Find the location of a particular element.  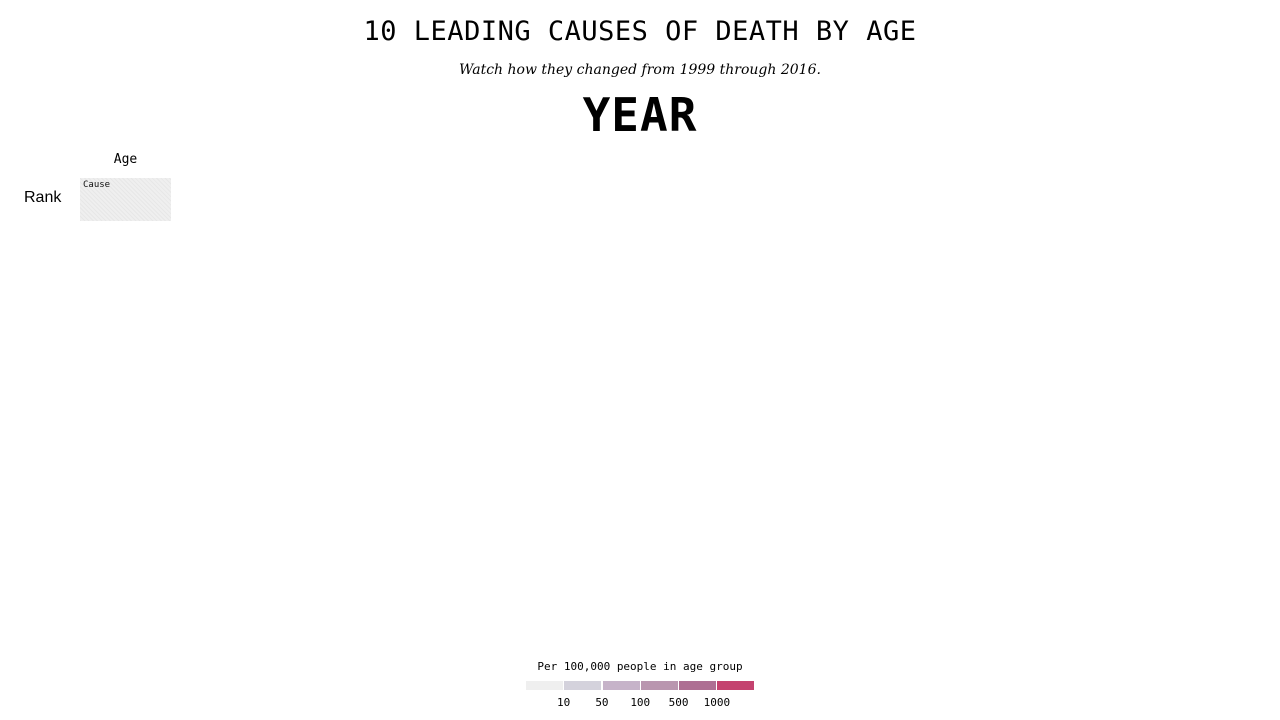

legend-tick: 100 is located at coordinates (640, 702).